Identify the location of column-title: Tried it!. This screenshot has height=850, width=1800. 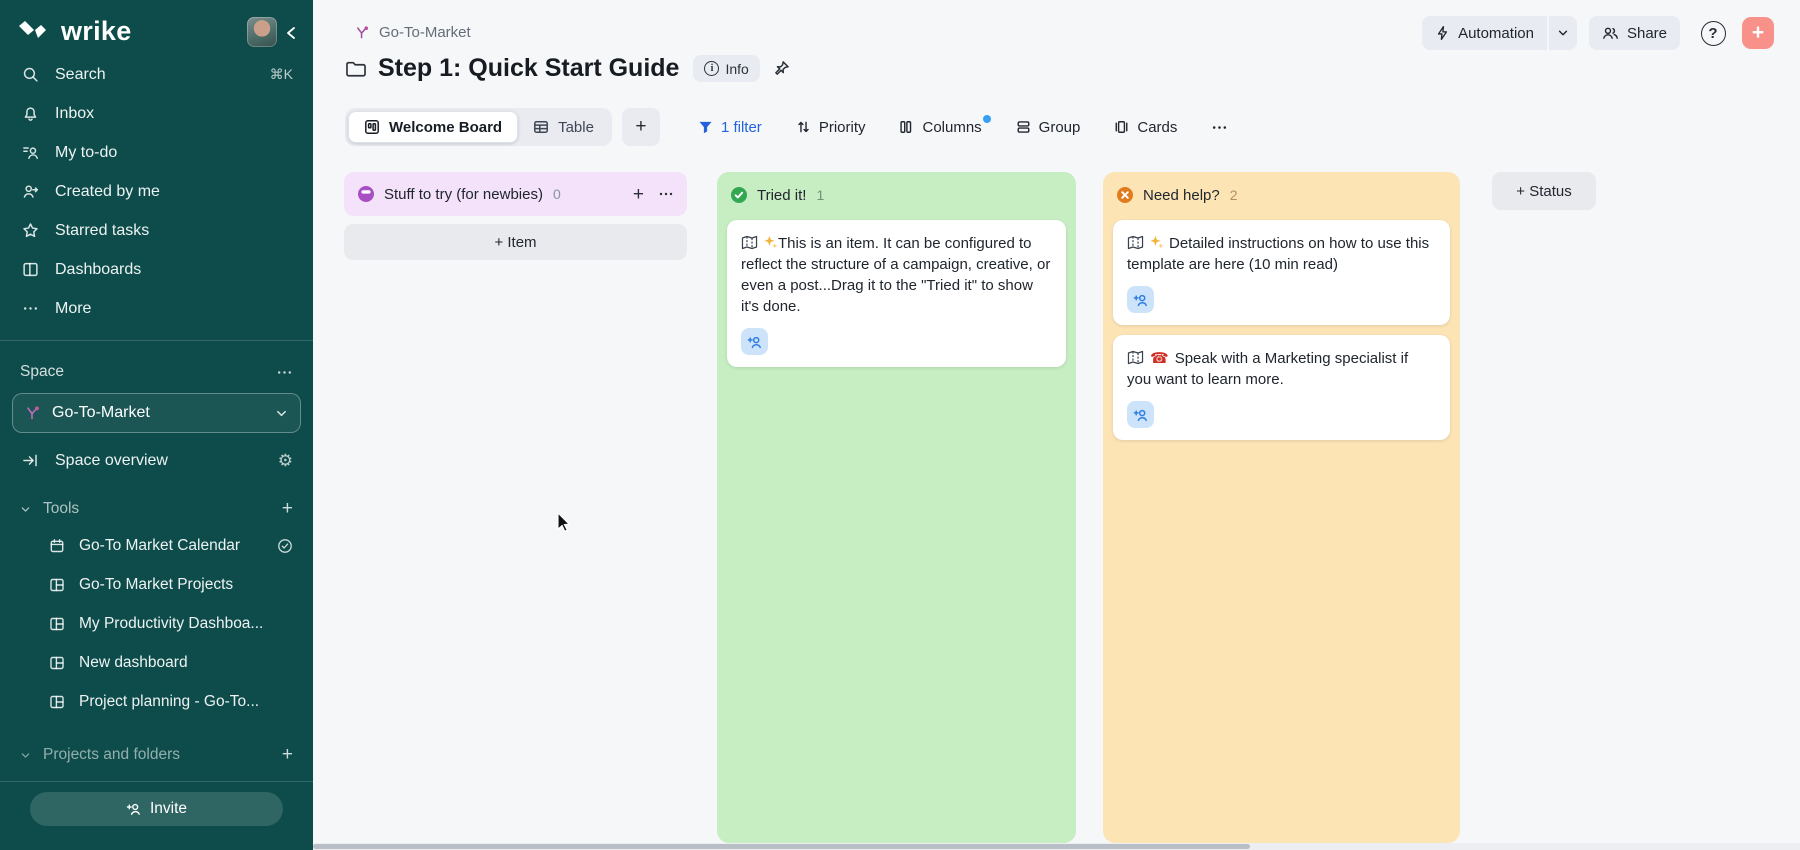
(782, 195).